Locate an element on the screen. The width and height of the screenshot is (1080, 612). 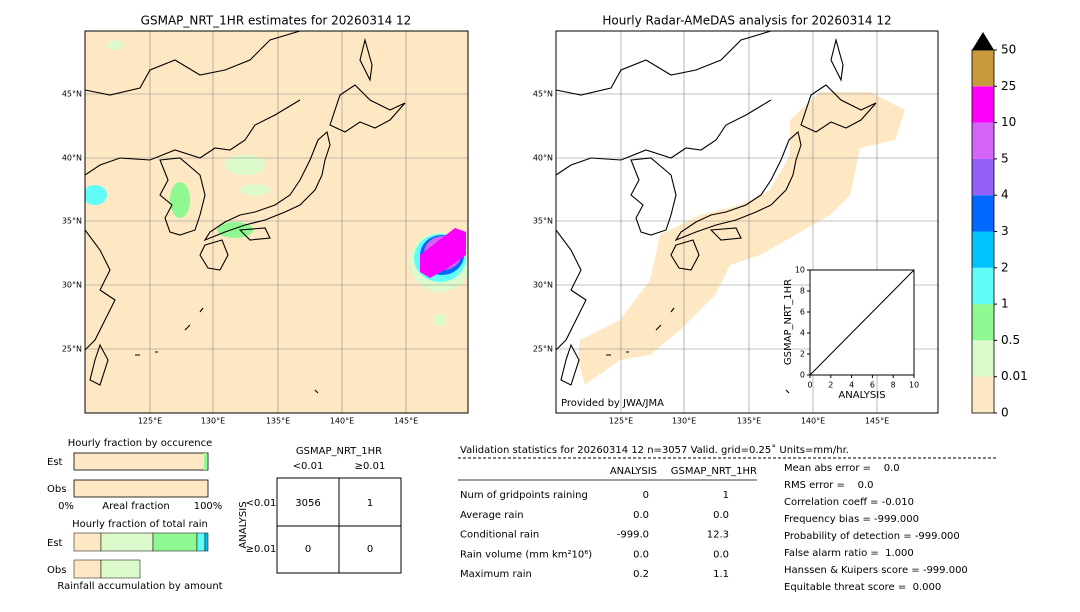
value: 0 is located at coordinates (646, 495).